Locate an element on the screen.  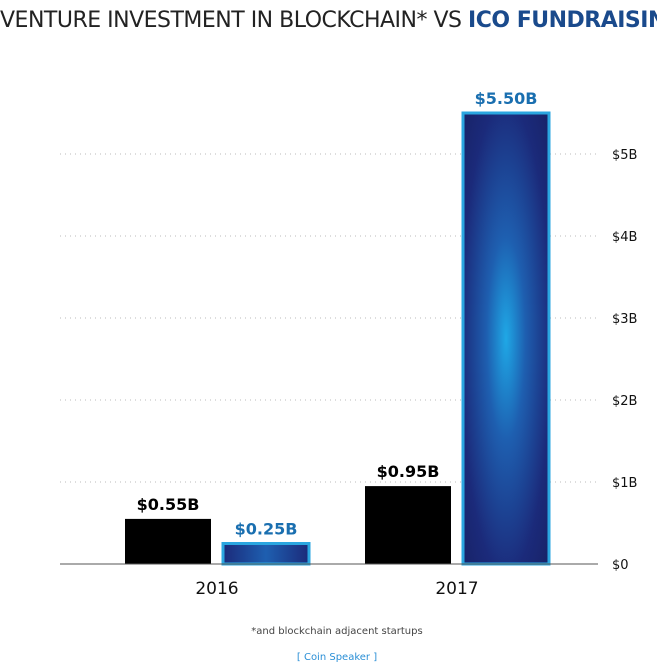
y-tick-label: $5B is located at coordinates (624, 155).